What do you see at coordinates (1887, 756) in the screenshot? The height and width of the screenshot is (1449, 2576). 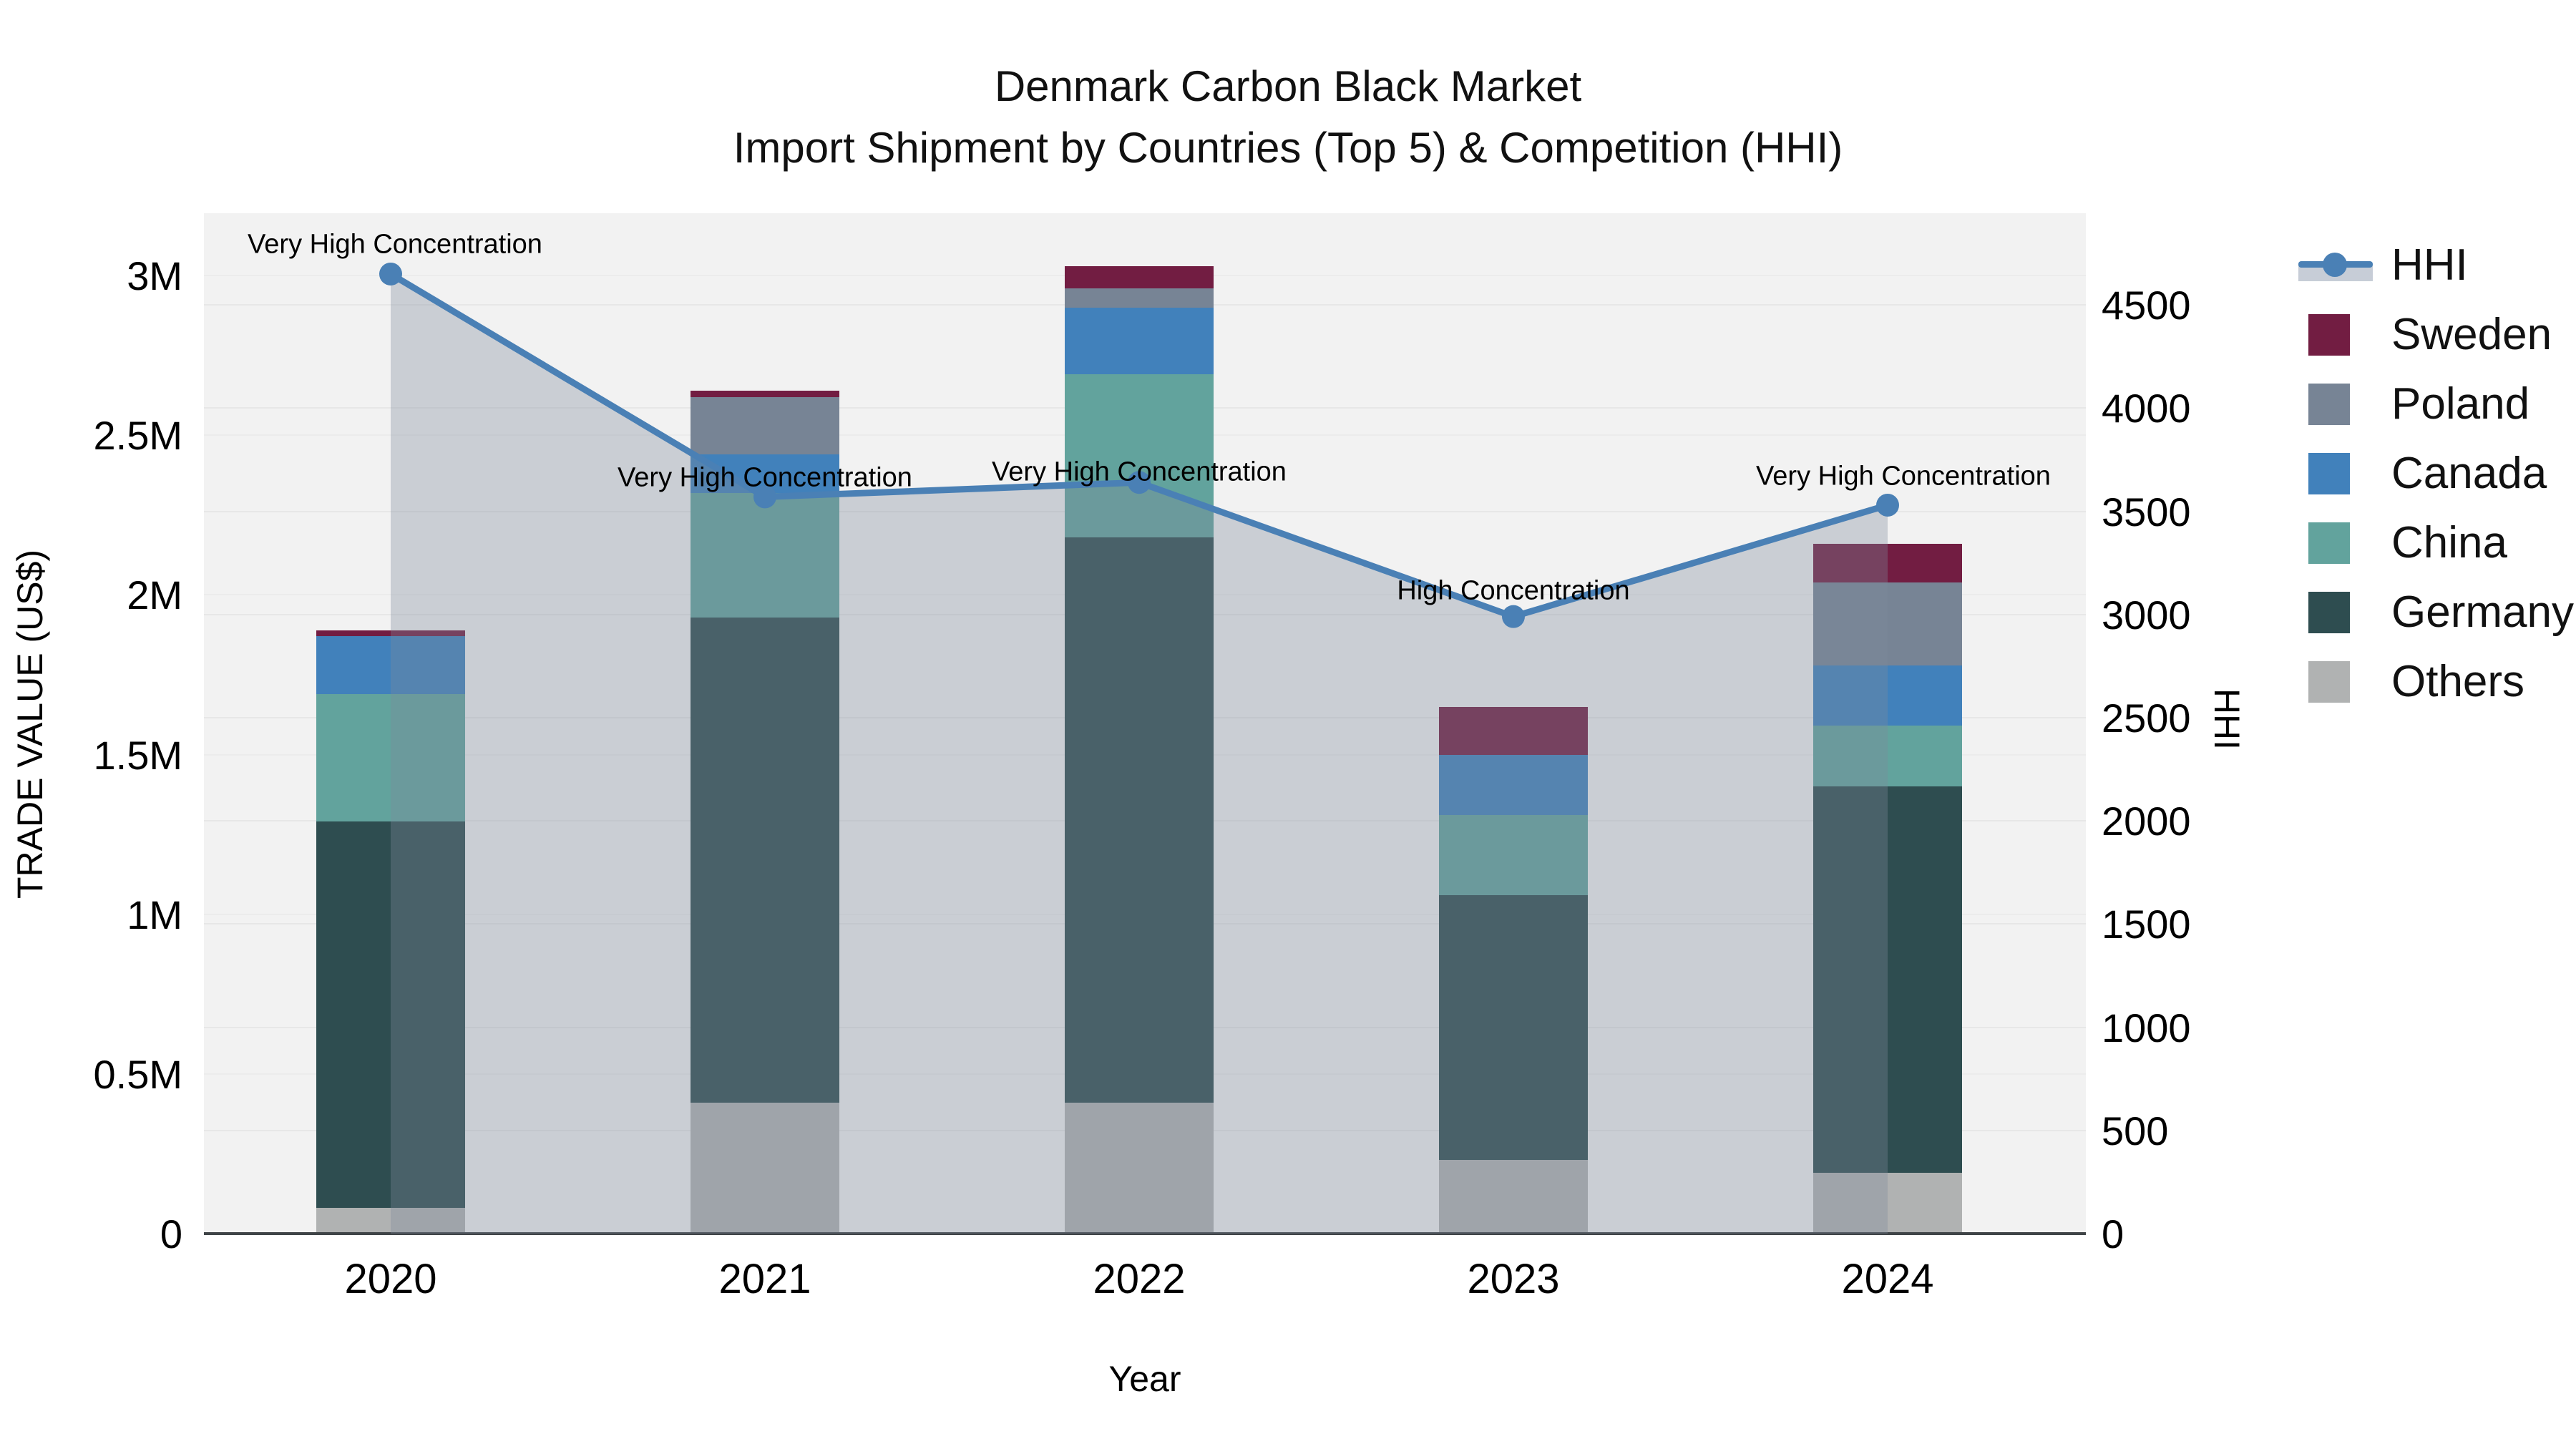 I see `bar-2024-china` at bounding box center [1887, 756].